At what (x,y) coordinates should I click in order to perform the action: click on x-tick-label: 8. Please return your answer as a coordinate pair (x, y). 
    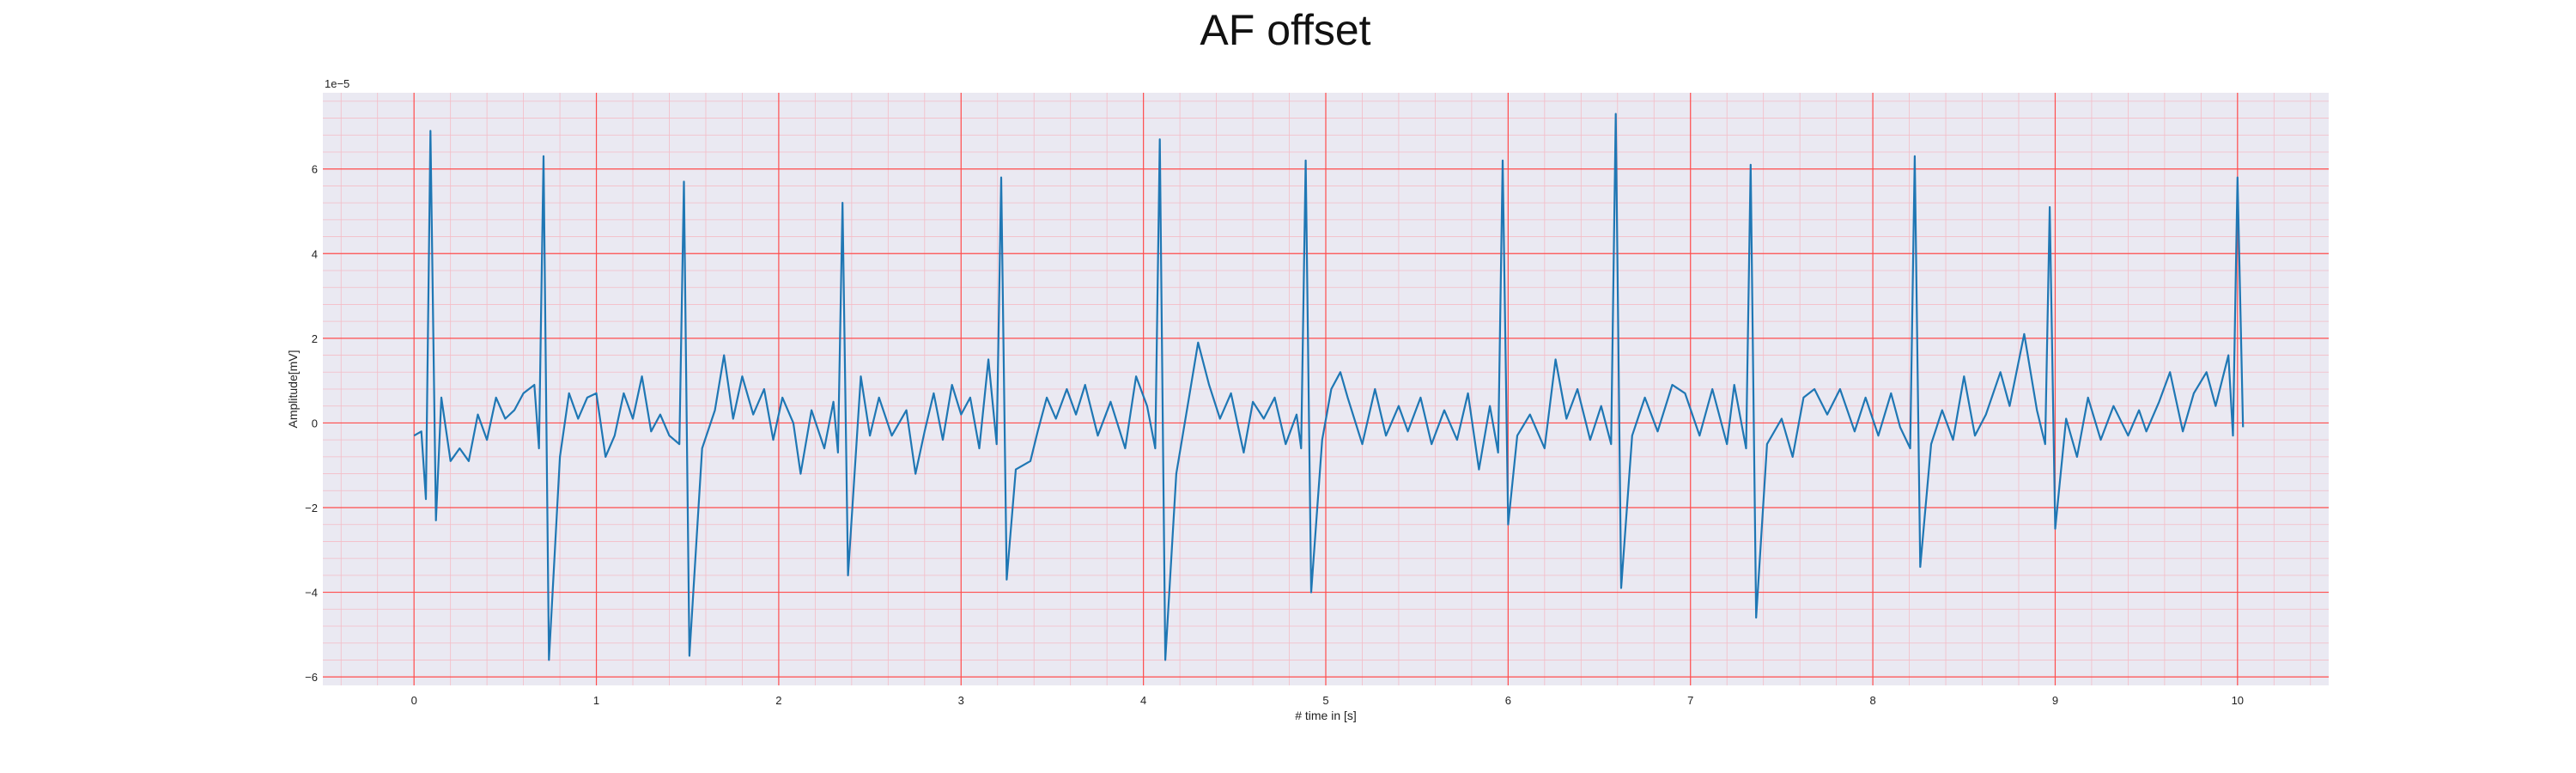
    Looking at the image, I should click on (1872, 700).